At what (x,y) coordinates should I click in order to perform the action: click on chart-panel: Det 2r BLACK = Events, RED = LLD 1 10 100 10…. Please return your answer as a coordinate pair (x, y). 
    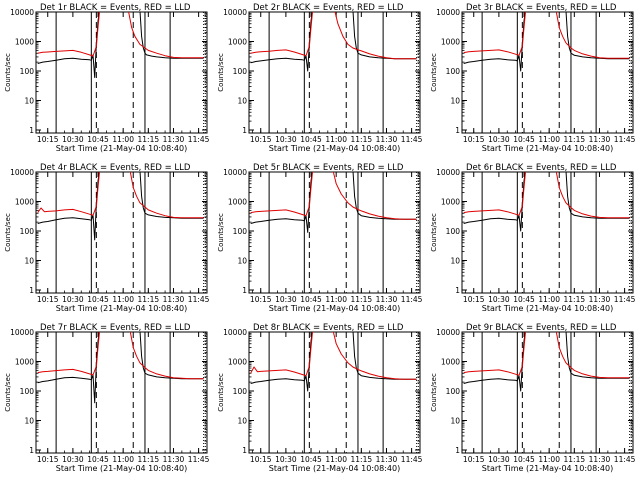
    Looking at the image, I should click on (320, 78).